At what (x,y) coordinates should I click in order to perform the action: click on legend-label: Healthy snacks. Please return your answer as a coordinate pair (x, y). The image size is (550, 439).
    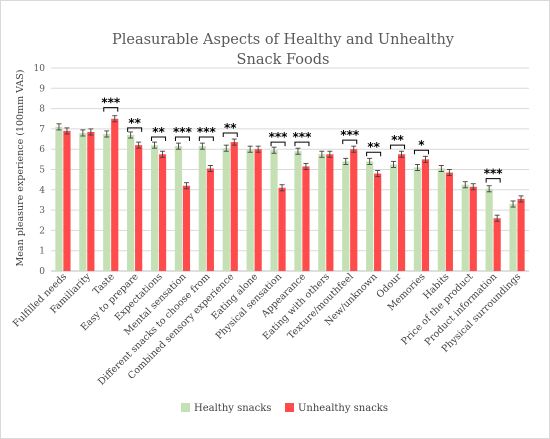
    Looking at the image, I should click on (232, 408).